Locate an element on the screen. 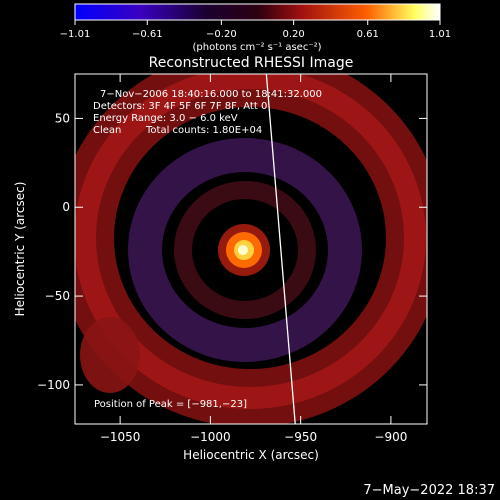 This screenshot has width=500, height=500. time-range-annotation: 7−Nov−2006 18:40:16.000 to 18:41:32.000 is located at coordinates (211, 94).